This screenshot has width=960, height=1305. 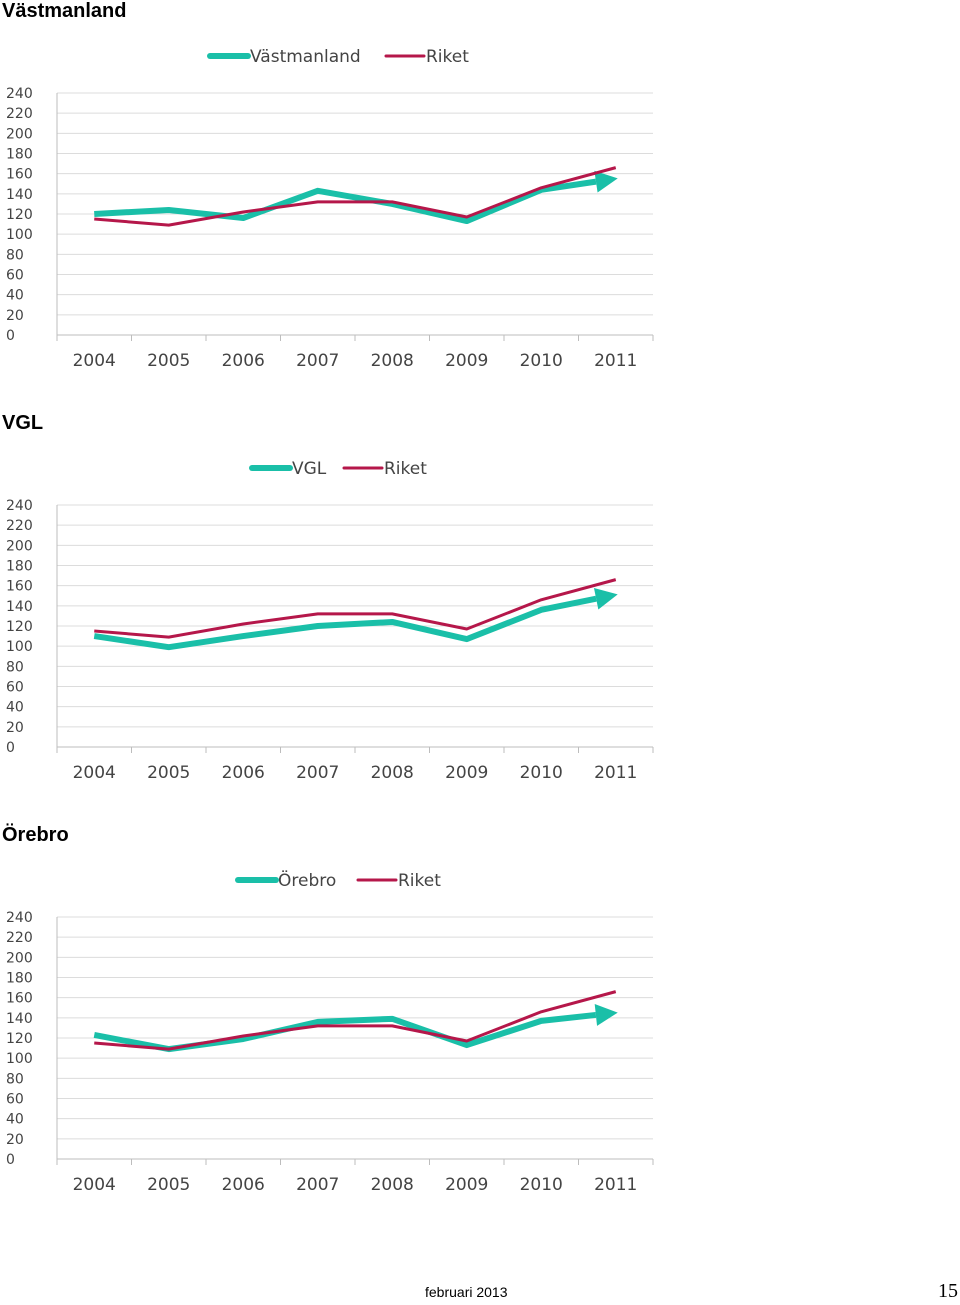 I want to click on legend-label: Västmanland, so click(x=305, y=57).